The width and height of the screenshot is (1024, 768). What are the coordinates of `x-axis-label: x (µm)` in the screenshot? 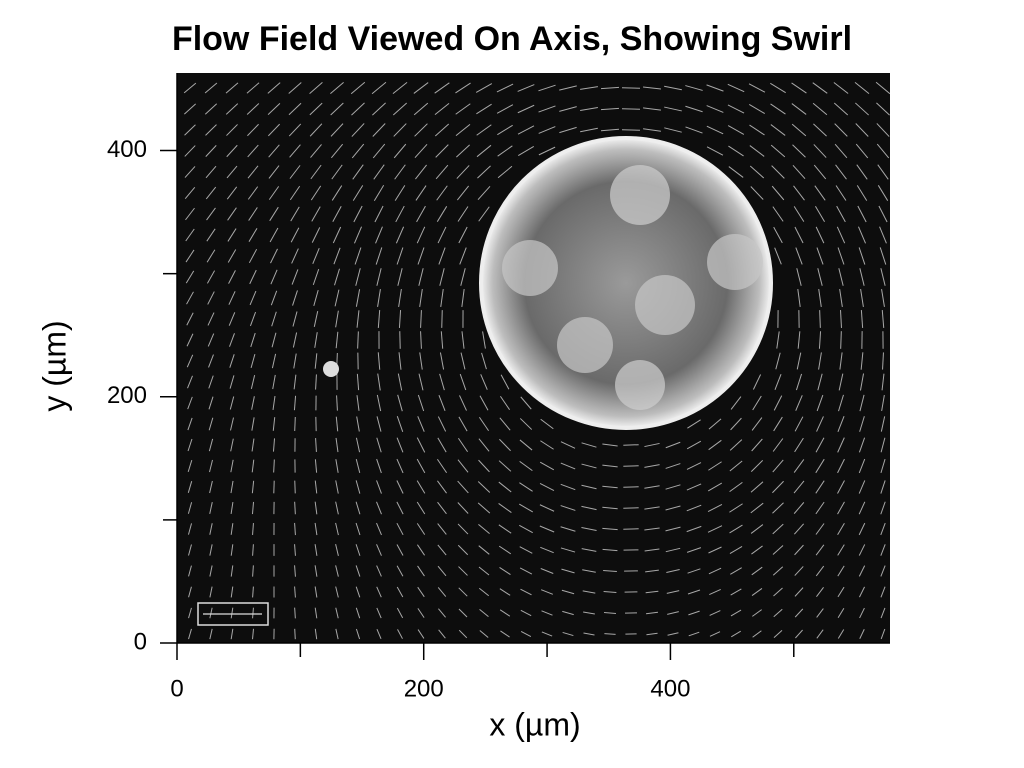 It's located at (534, 724).